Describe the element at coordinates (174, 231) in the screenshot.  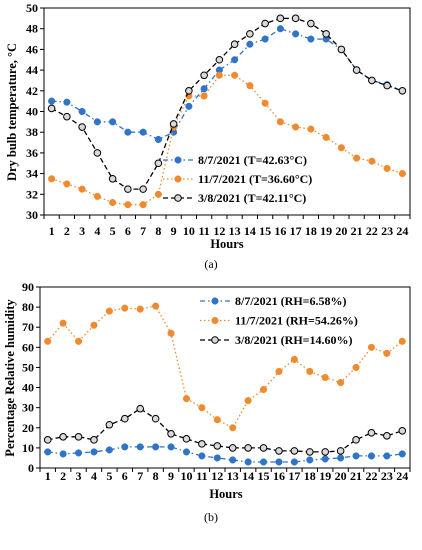
I see `x-tick-label: 9` at that location.